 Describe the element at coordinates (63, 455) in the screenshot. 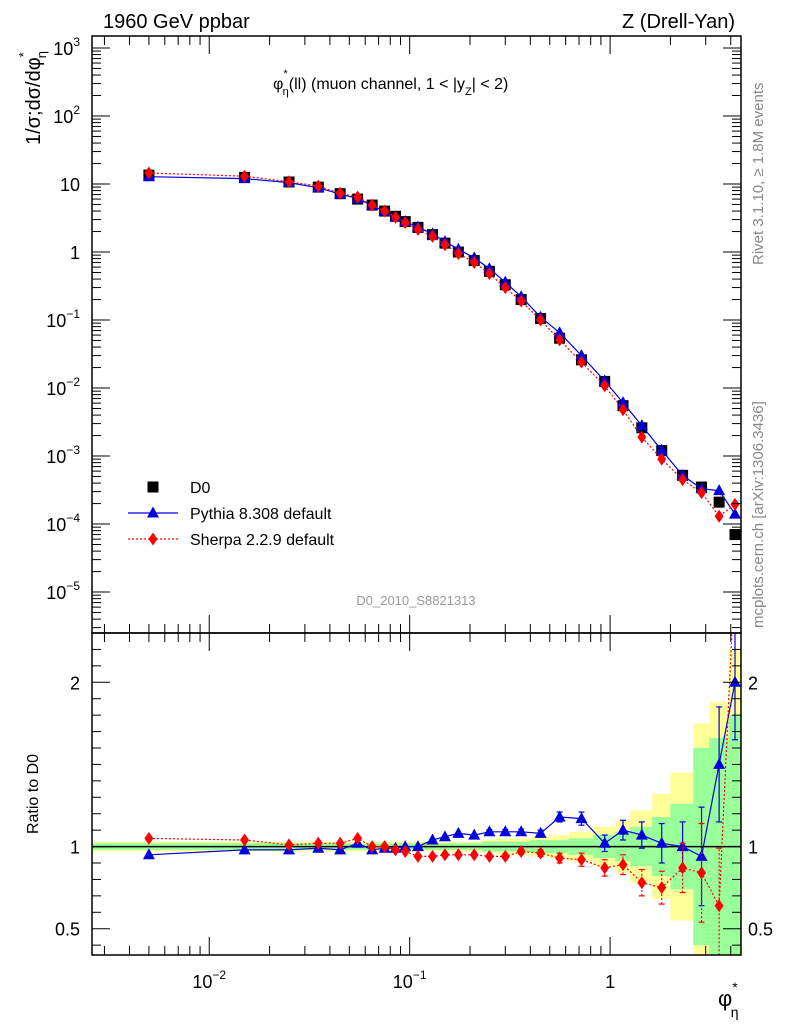

I see `upper-y-tick-label: 10⁻³` at that location.